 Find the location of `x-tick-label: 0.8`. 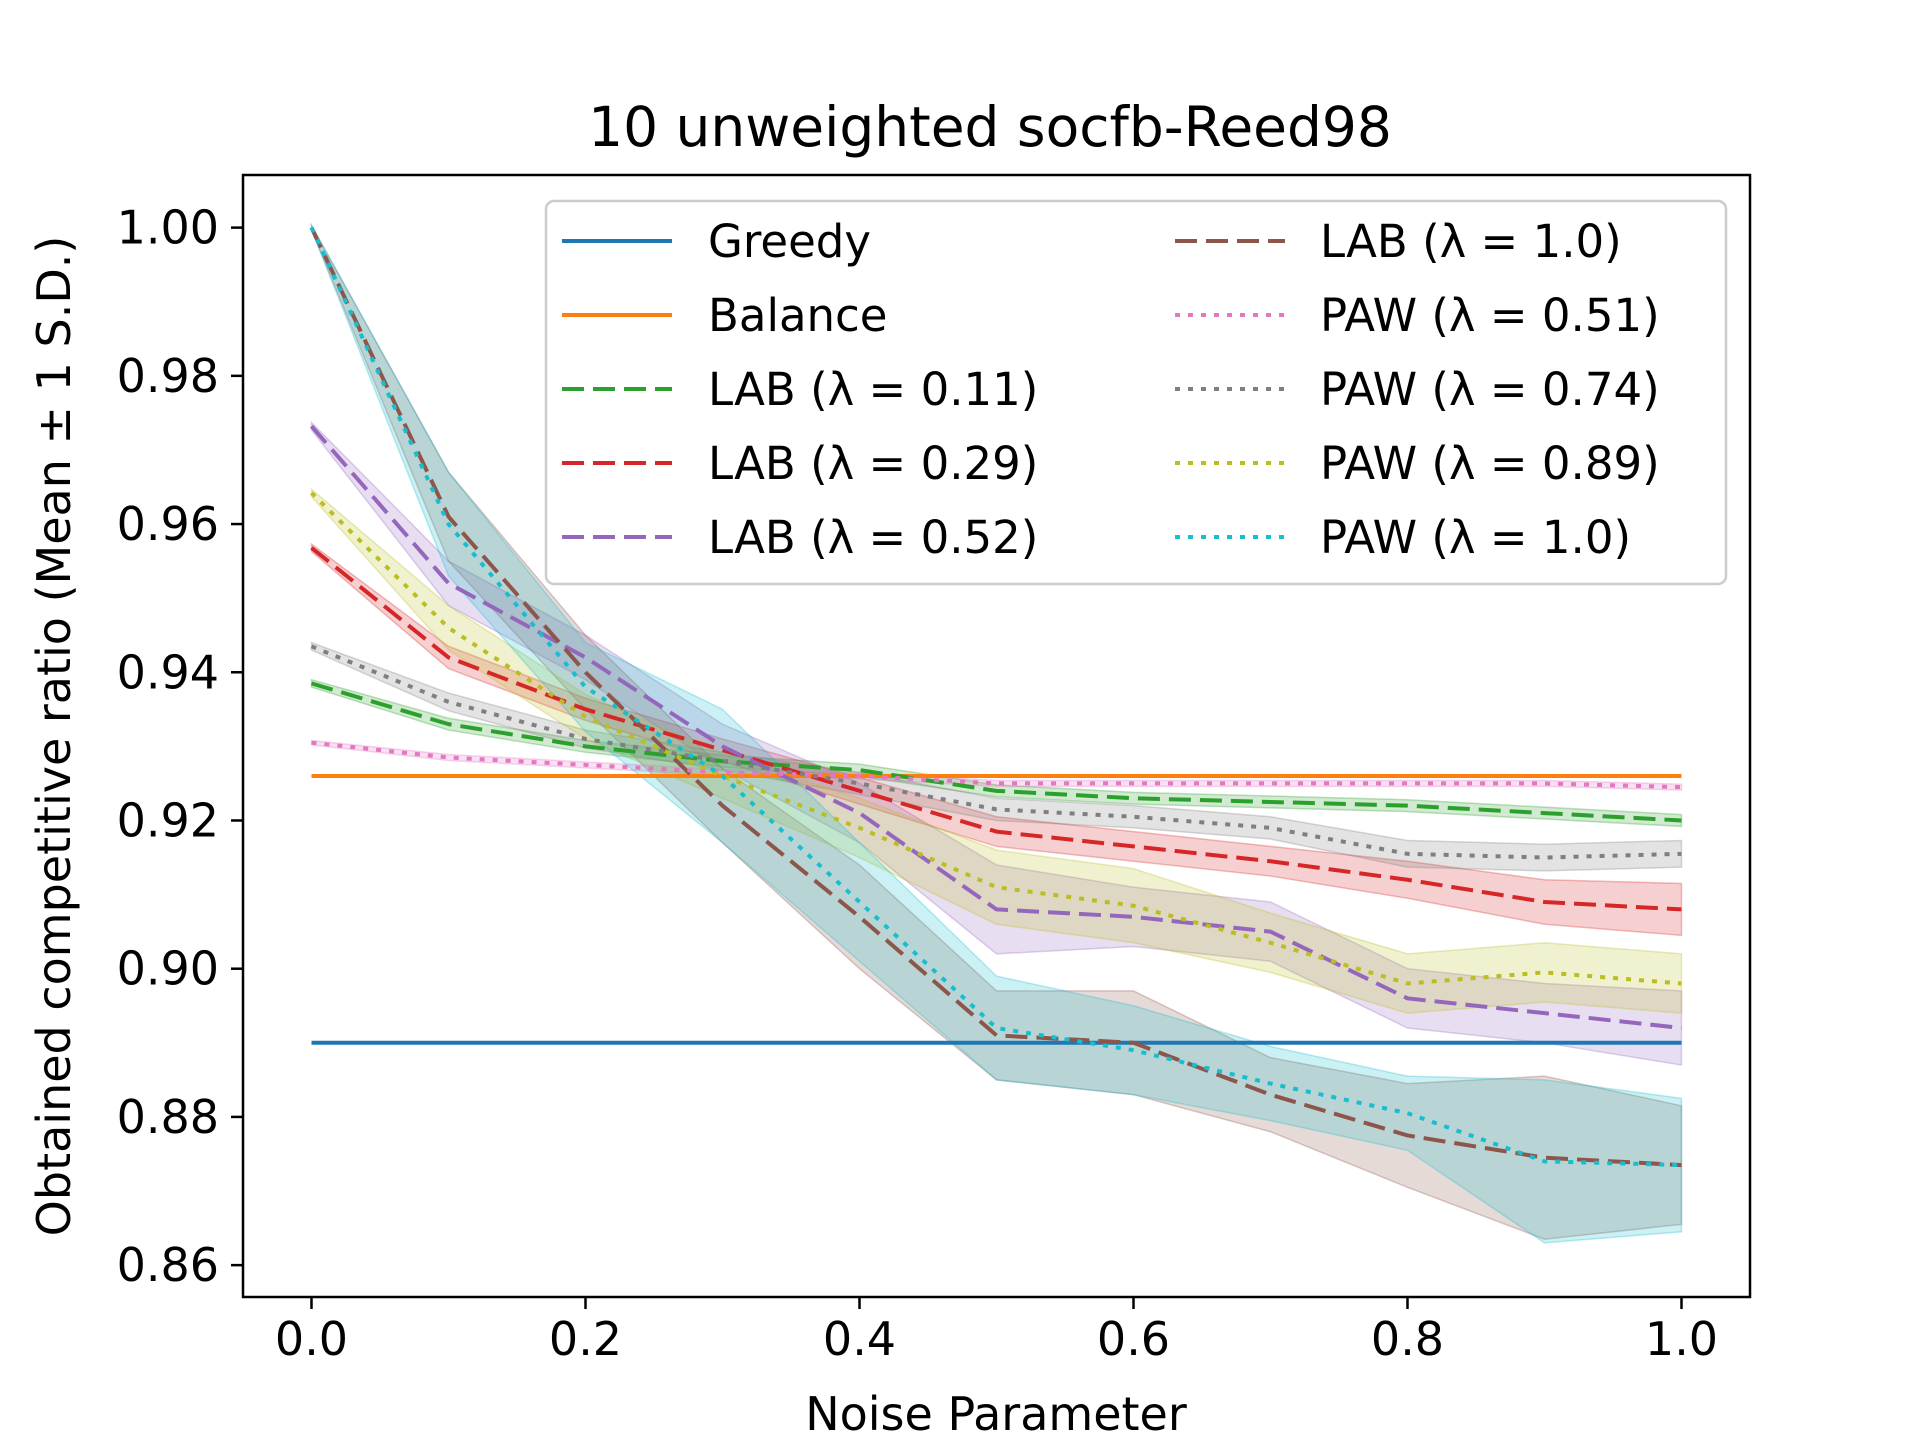

x-tick-label: 0.8 is located at coordinates (1407, 1339).